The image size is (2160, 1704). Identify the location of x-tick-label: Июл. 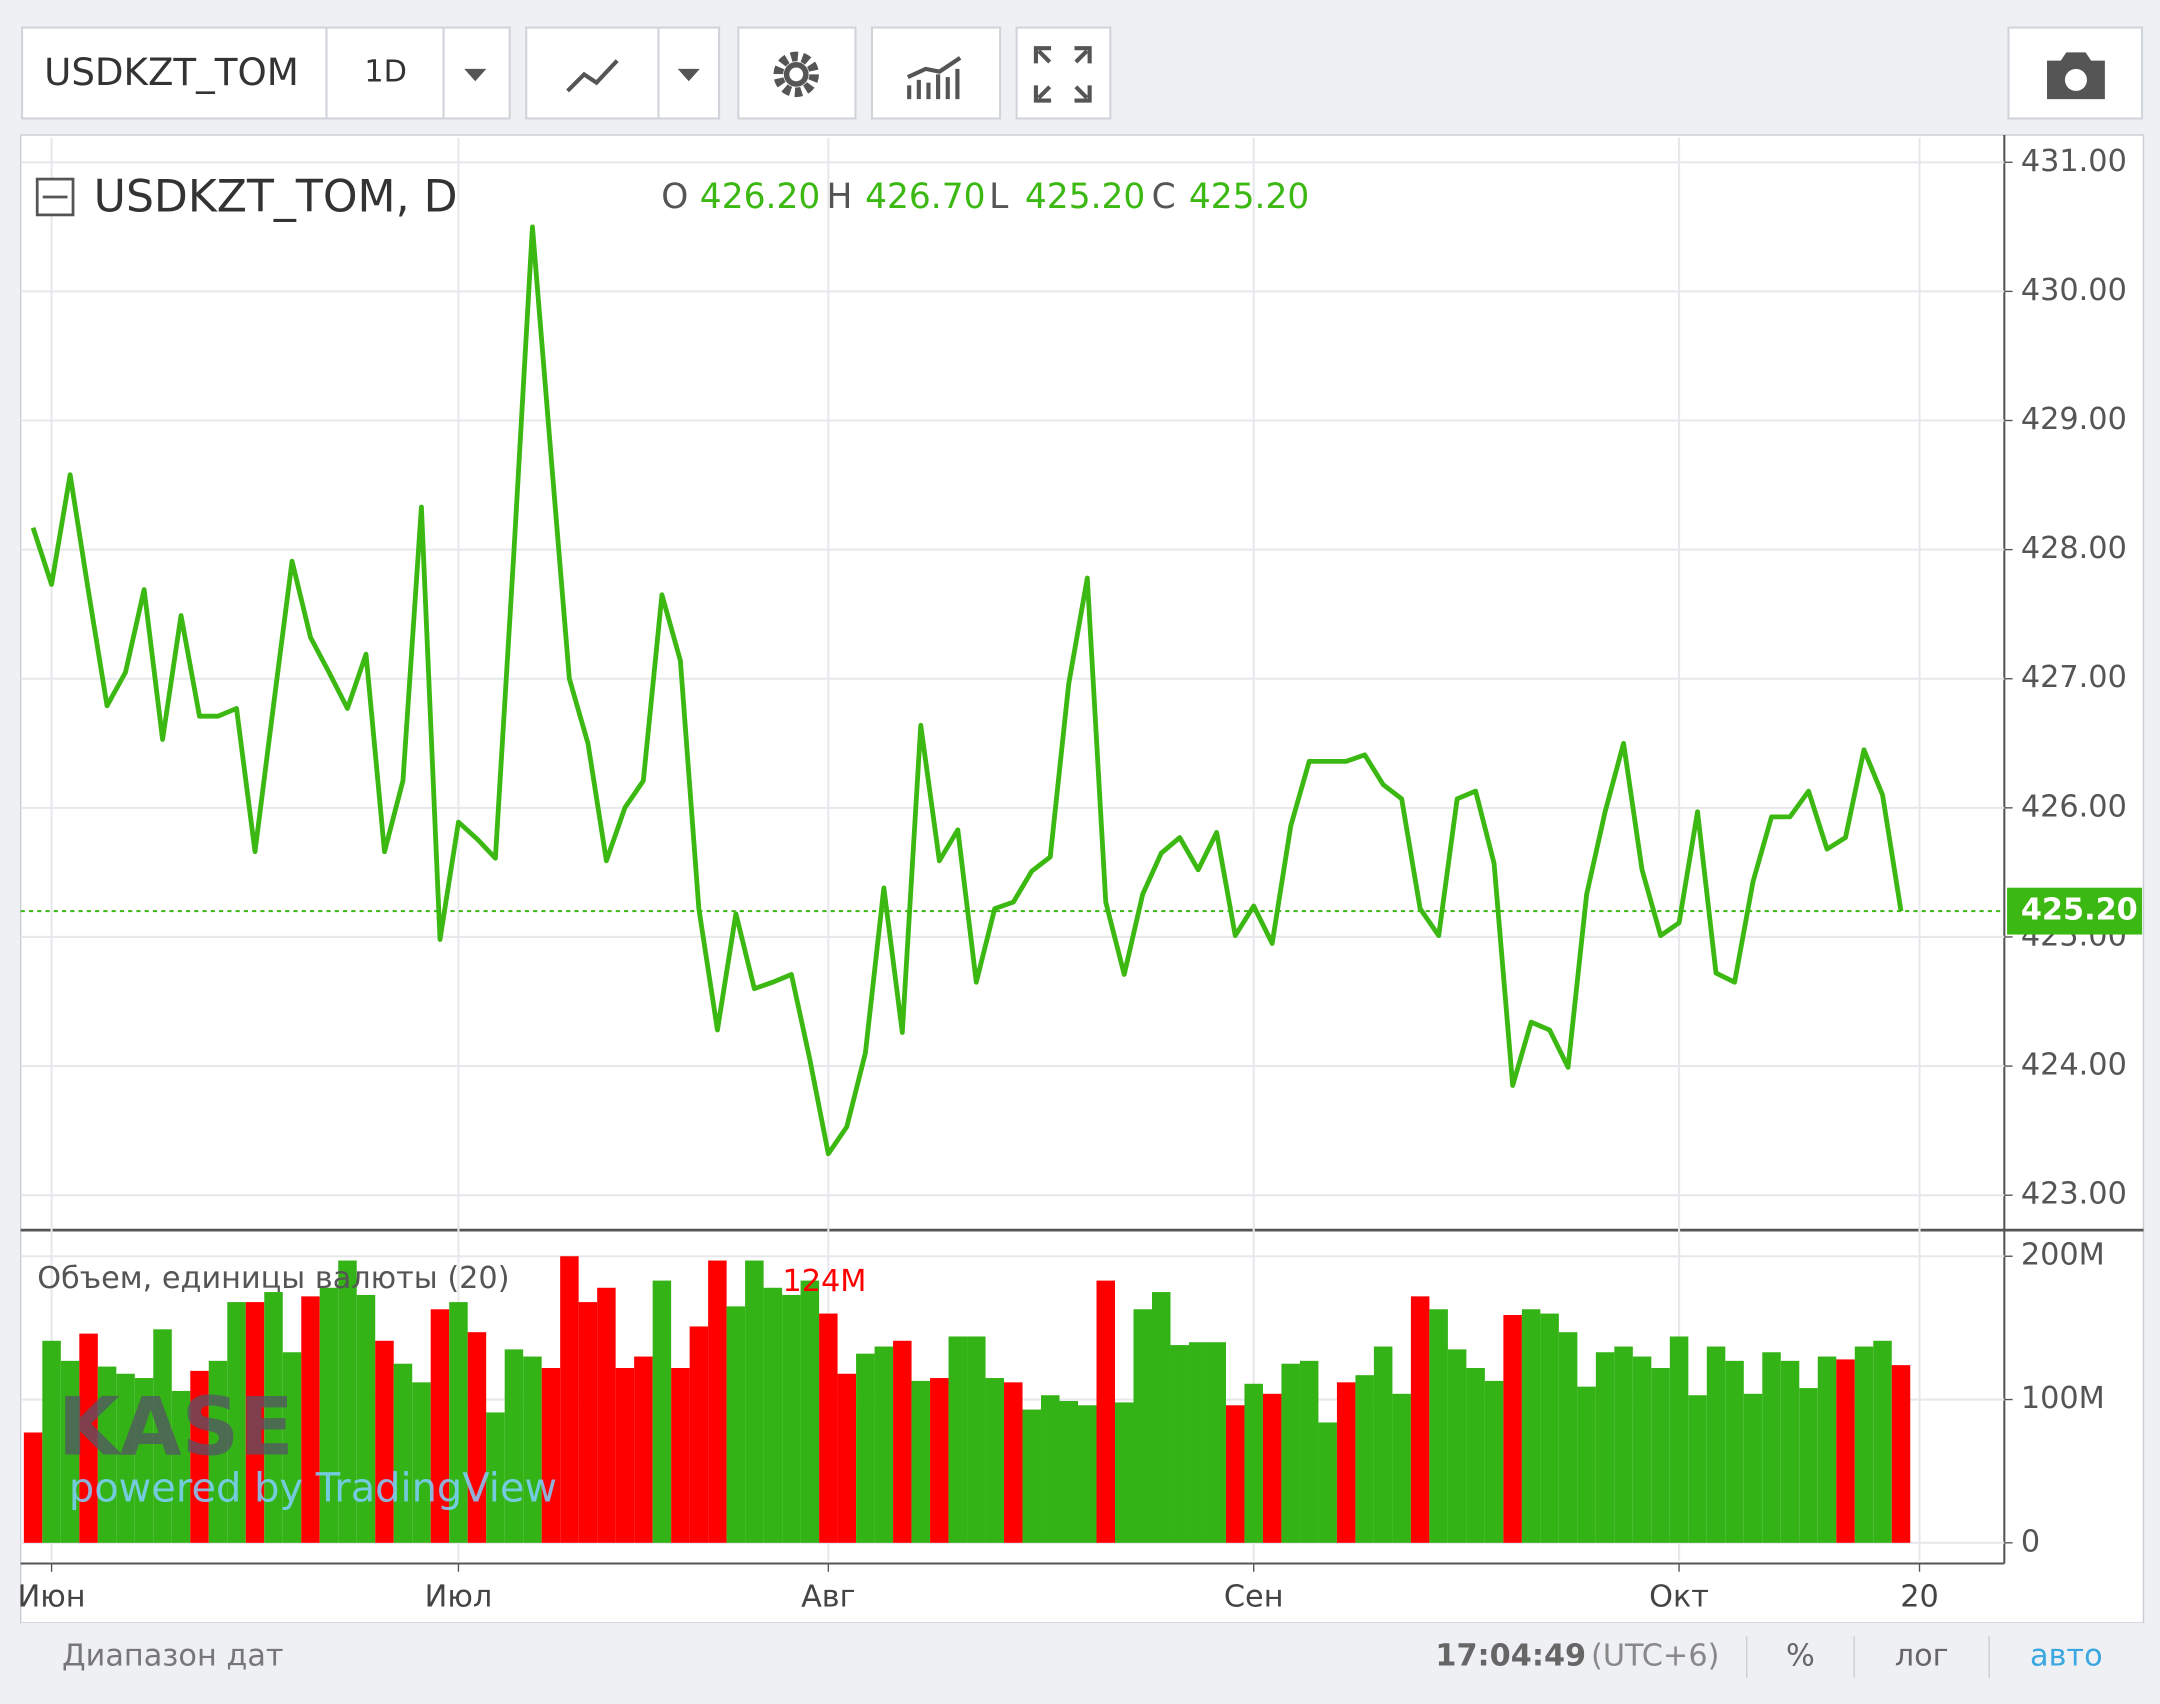
(459, 1596).